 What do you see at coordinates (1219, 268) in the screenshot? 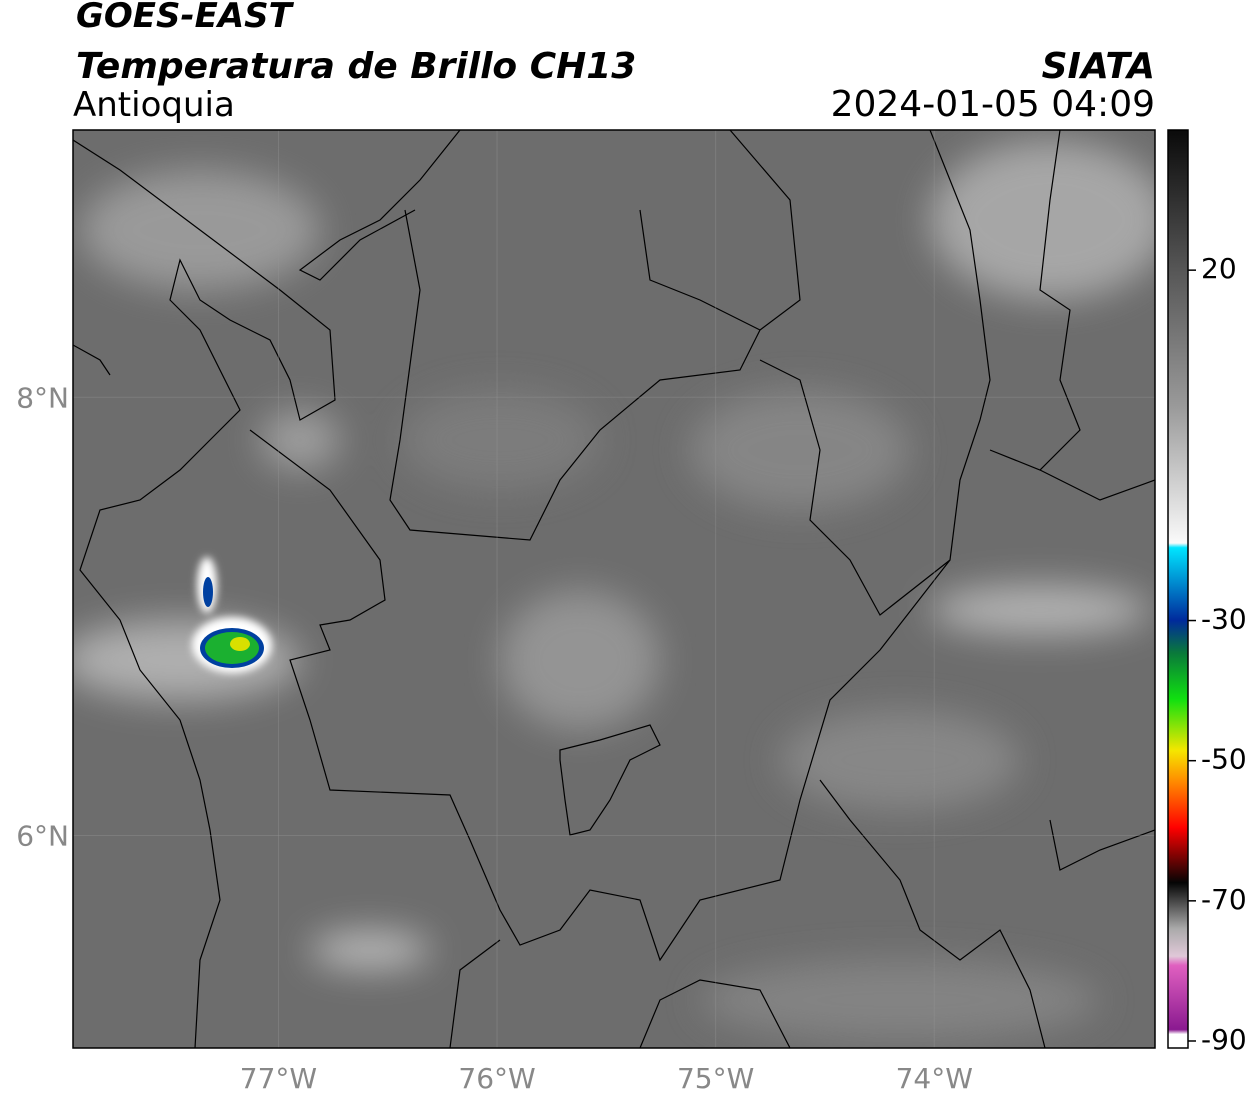
I see `colorbar-tick-label: 20` at bounding box center [1219, 268].